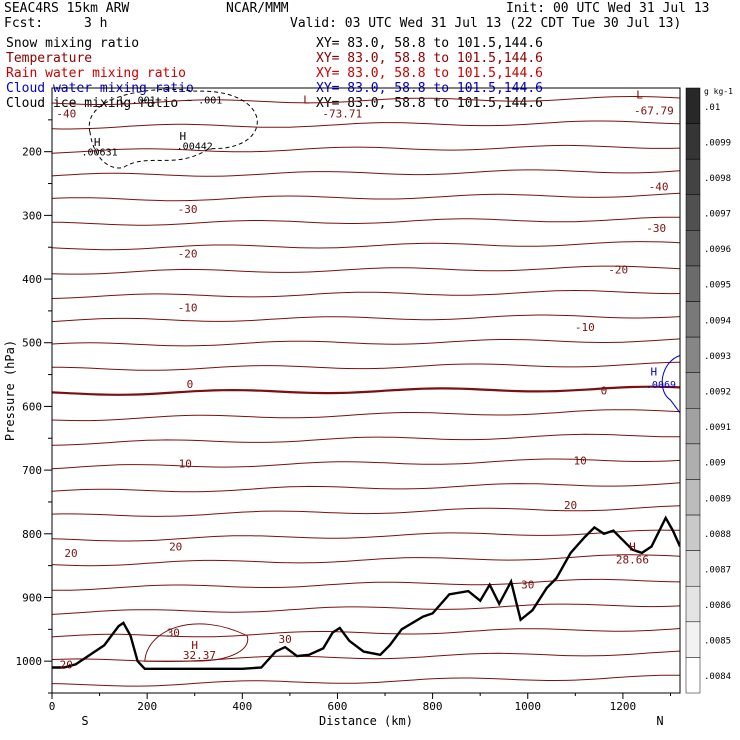 Image resolution: width=740 pixels, height=740 pixels. Describe the element at coordinates (138, 100) in the screenshot. I see `snow-contour-label: L .001` at that location.